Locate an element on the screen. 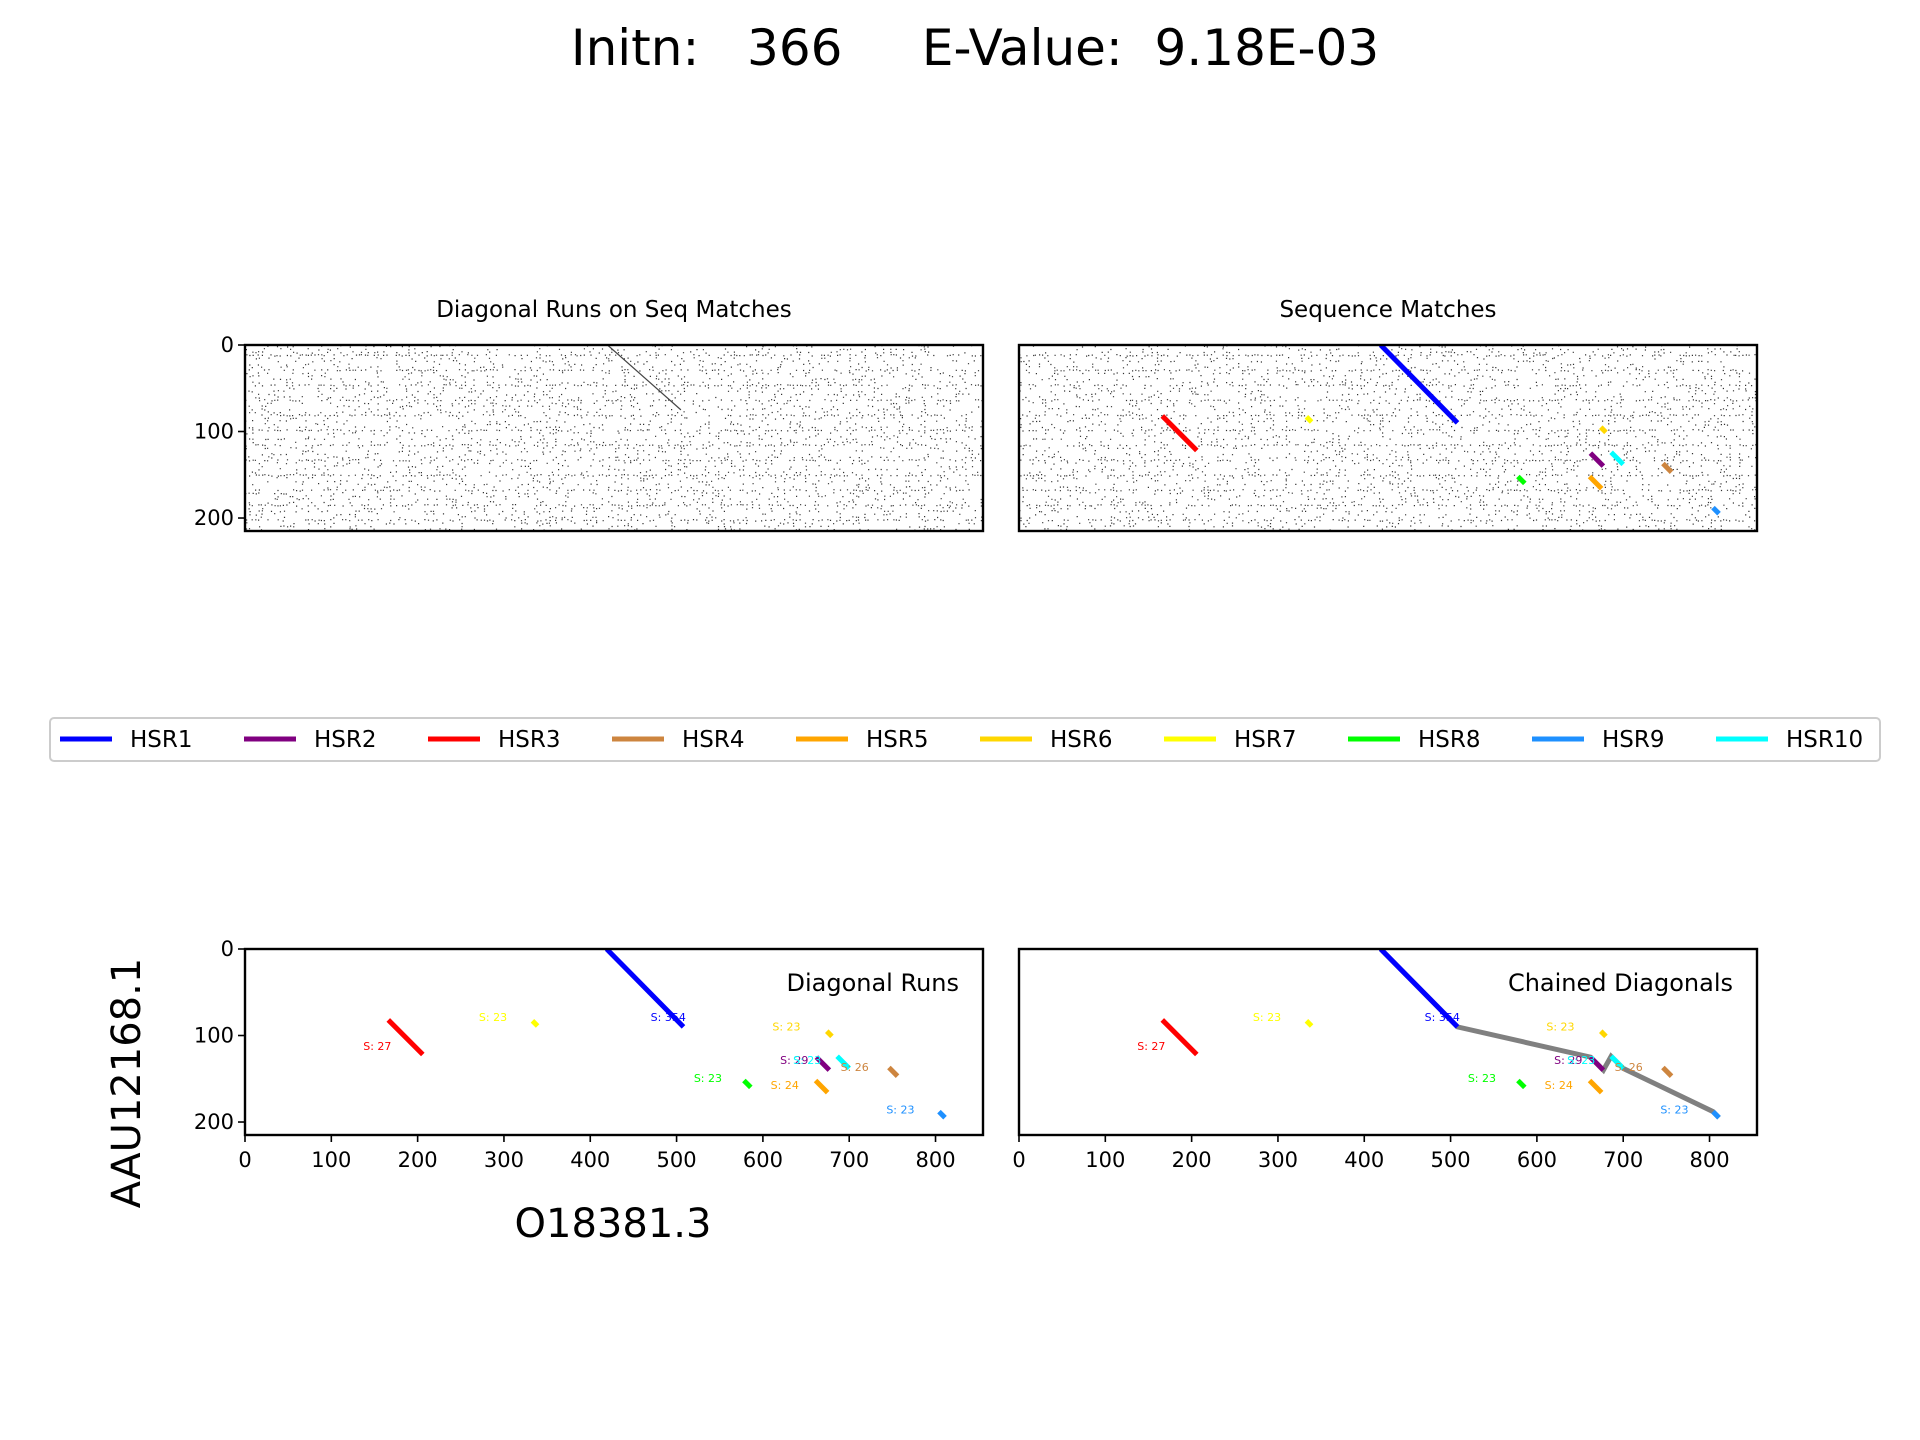  x-tick-label: 100 is located at coordinates (331, 1160).